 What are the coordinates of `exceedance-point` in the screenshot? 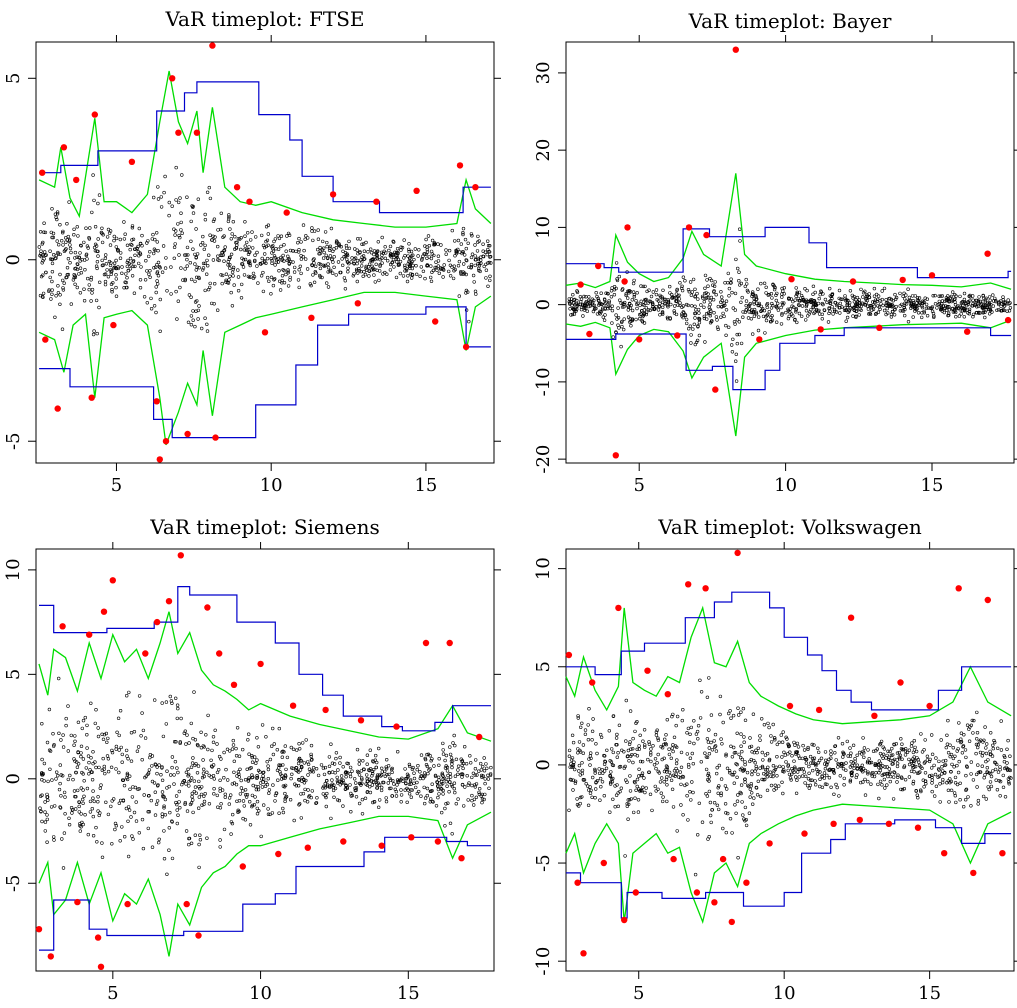 It's located at (76, 180).